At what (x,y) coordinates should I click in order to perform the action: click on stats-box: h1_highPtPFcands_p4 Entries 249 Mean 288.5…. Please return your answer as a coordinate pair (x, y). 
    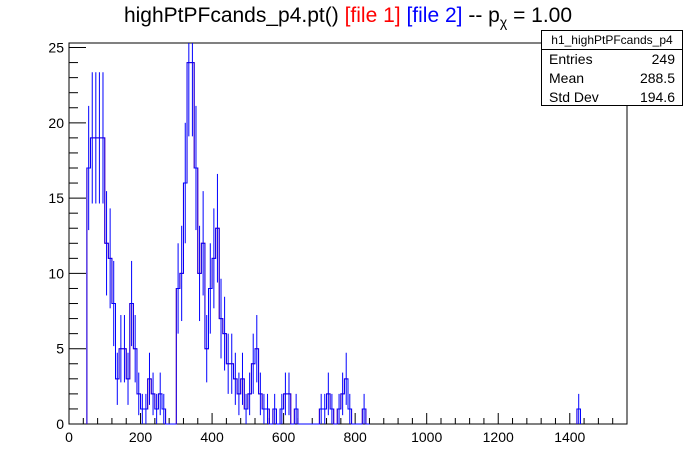
    Looking at the image, I should click on (612, 68).